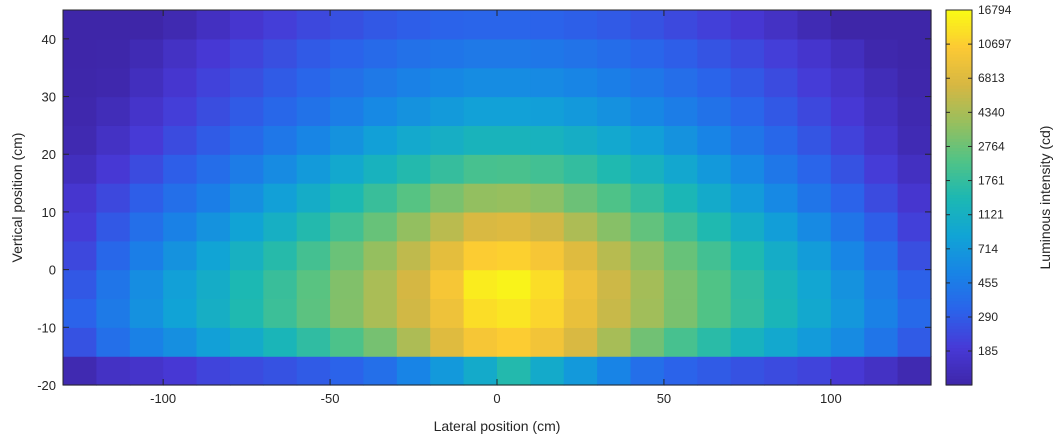  What do you see at coordinates (1045, 198) in the screenshot?
I see `colorbar-label: Luminous intensity (cd)` at bounding box center [1045, 198].